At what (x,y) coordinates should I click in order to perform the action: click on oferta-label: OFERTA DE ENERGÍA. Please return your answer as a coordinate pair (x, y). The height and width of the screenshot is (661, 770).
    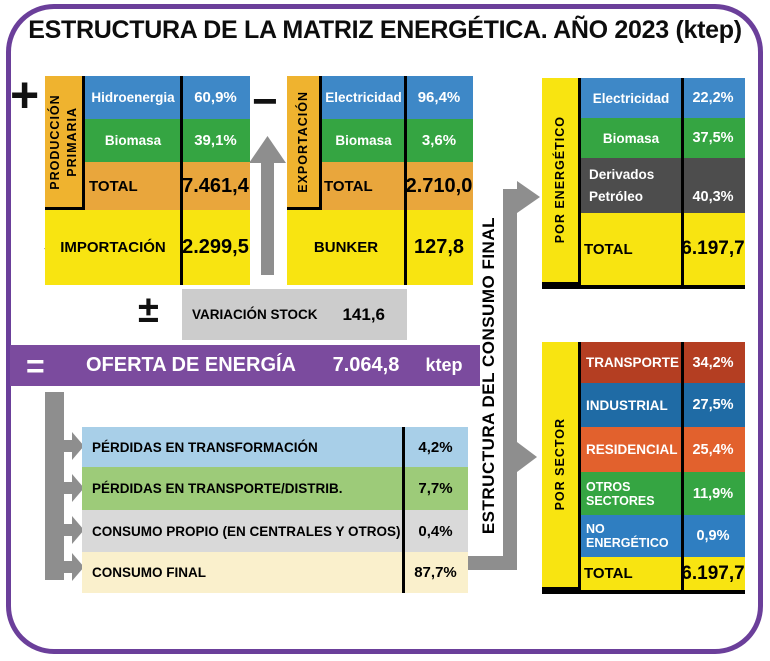
    Looking at the image, I should click on (190, 365).